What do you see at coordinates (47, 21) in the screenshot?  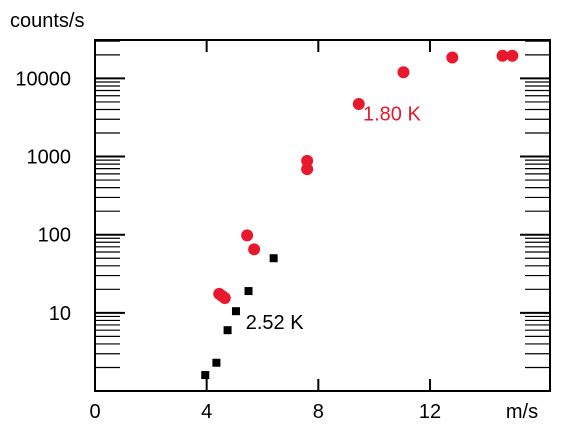 I see `y-axis-label: counts/s` at bounding box center [47, 21].